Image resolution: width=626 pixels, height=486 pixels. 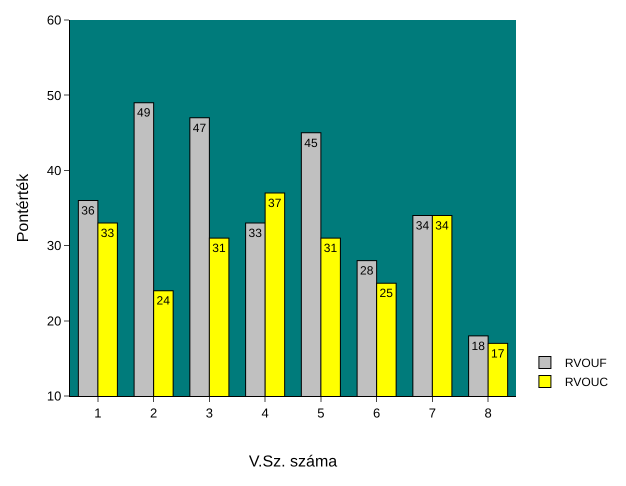 I want to click on x-tick-label: 3, so click(x=209, y=413).